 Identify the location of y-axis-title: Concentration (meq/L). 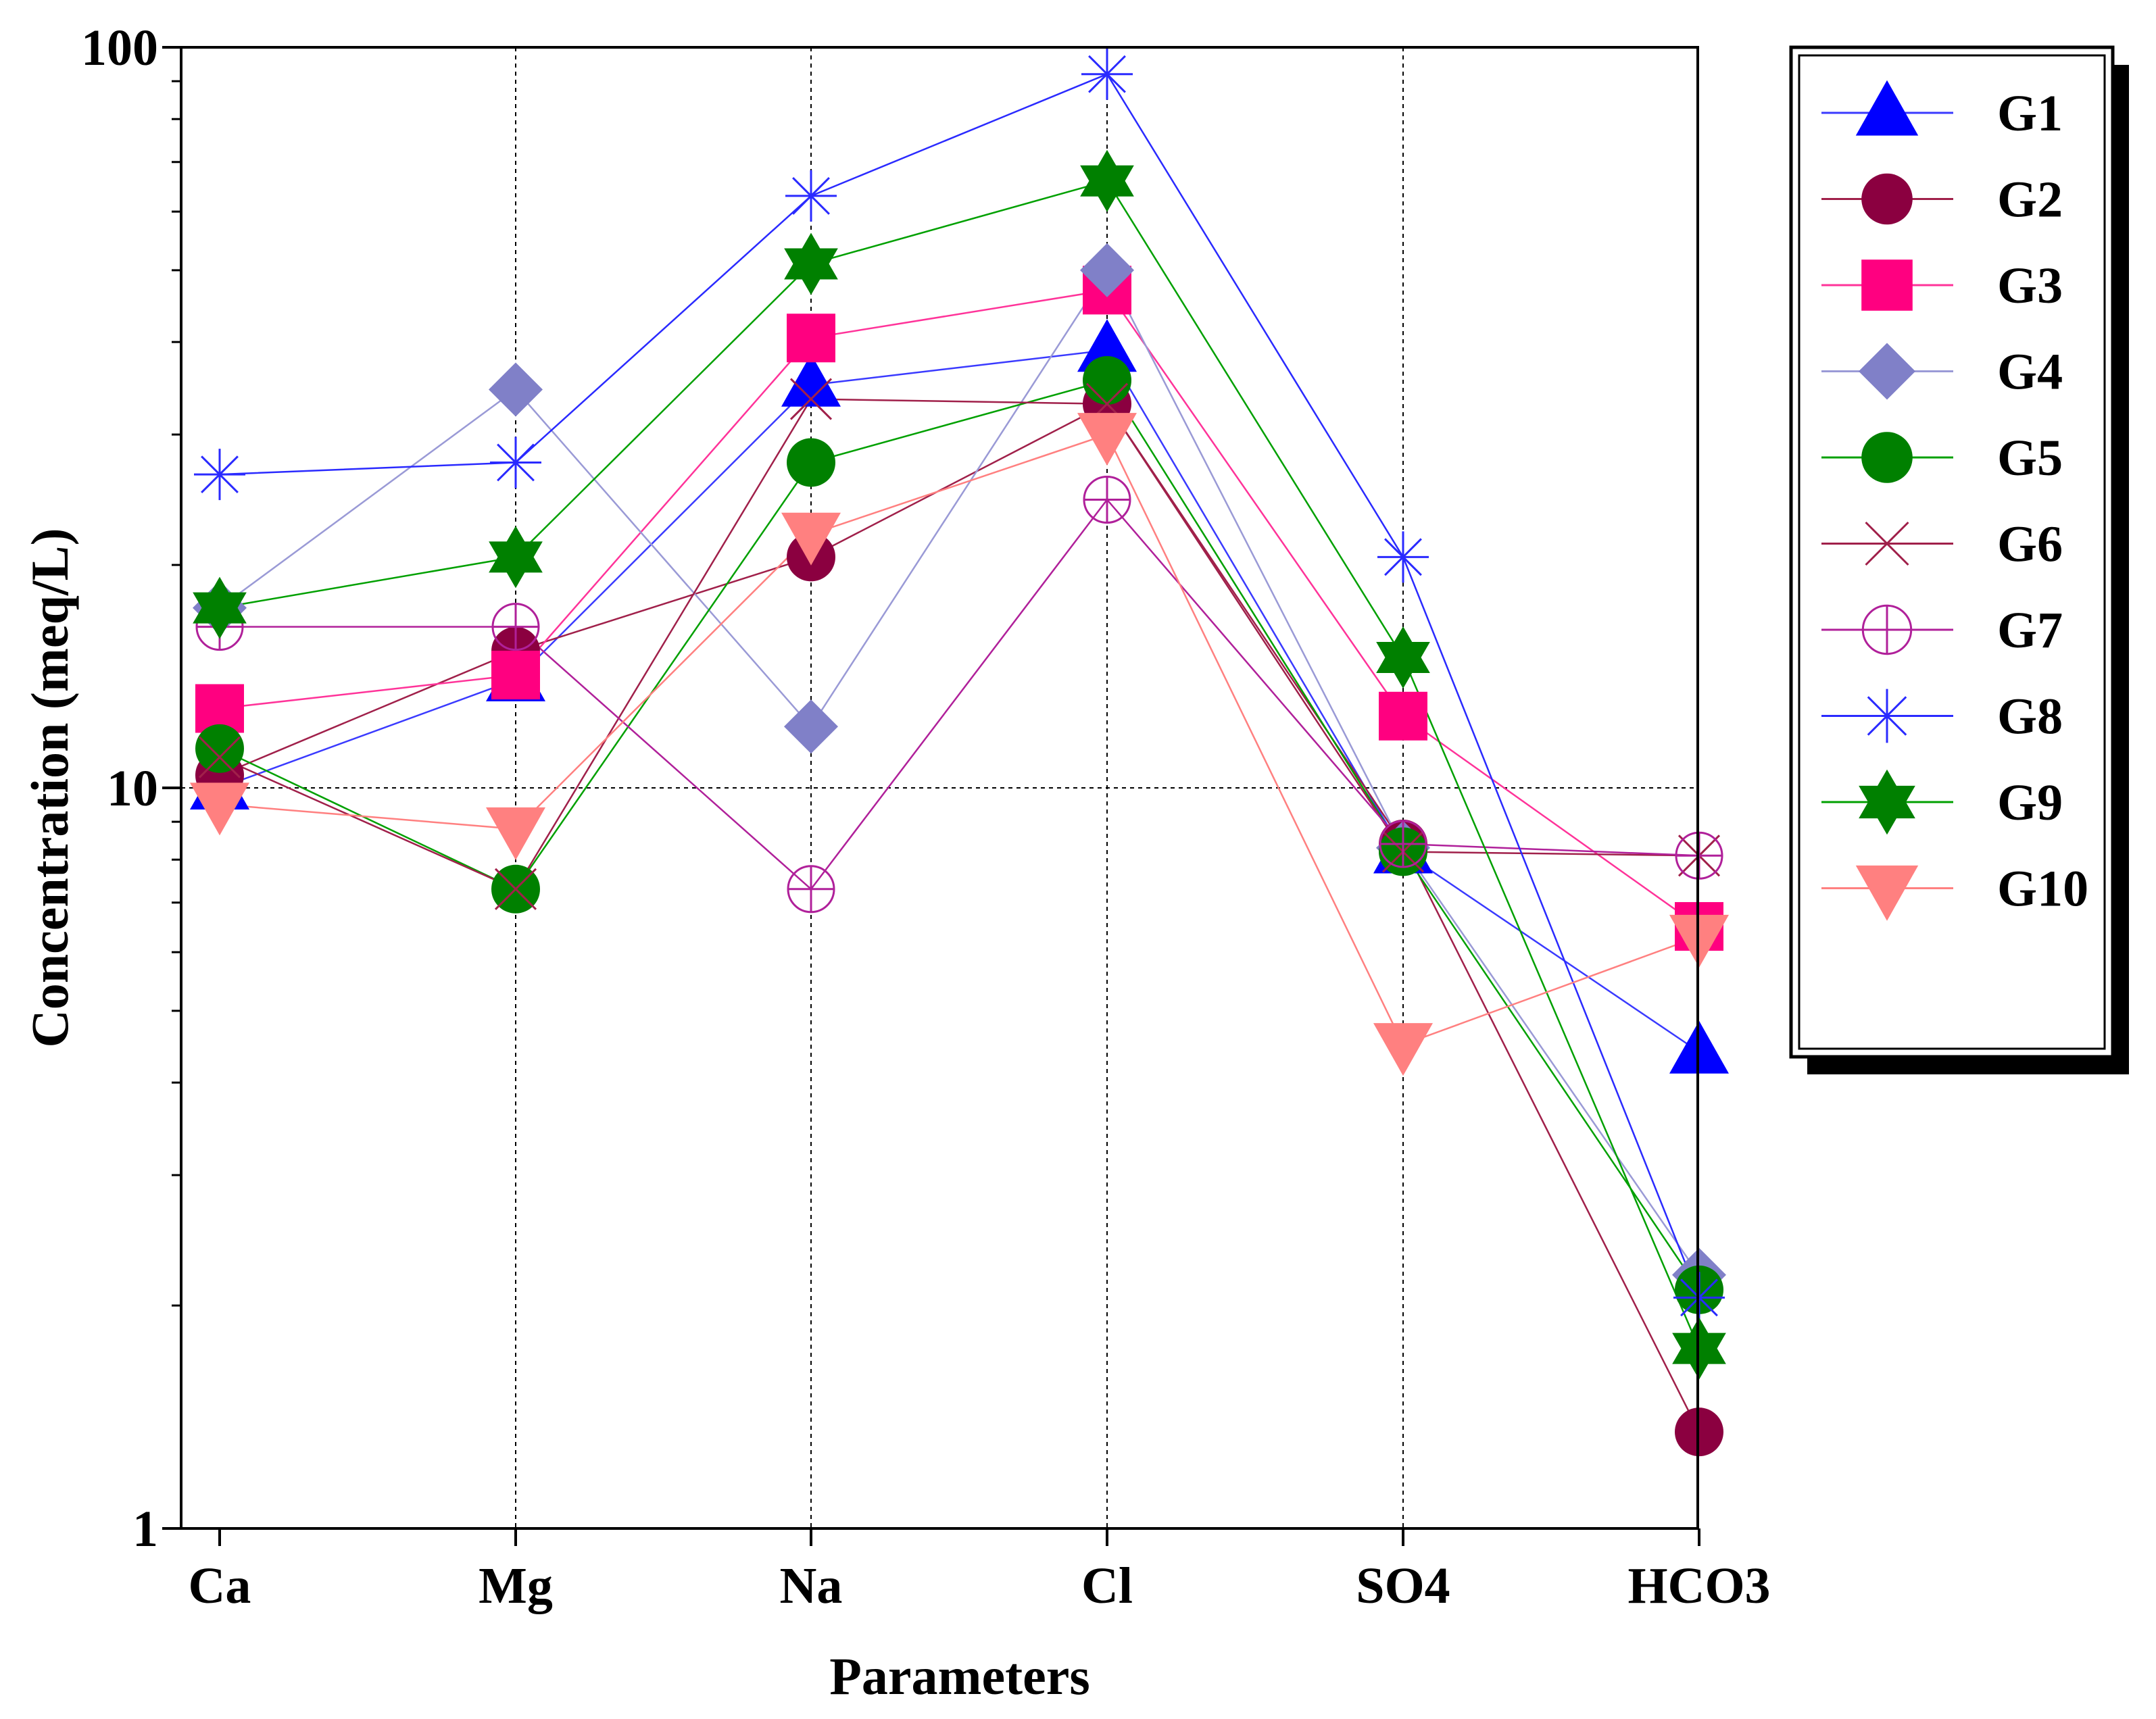
(49, 787).